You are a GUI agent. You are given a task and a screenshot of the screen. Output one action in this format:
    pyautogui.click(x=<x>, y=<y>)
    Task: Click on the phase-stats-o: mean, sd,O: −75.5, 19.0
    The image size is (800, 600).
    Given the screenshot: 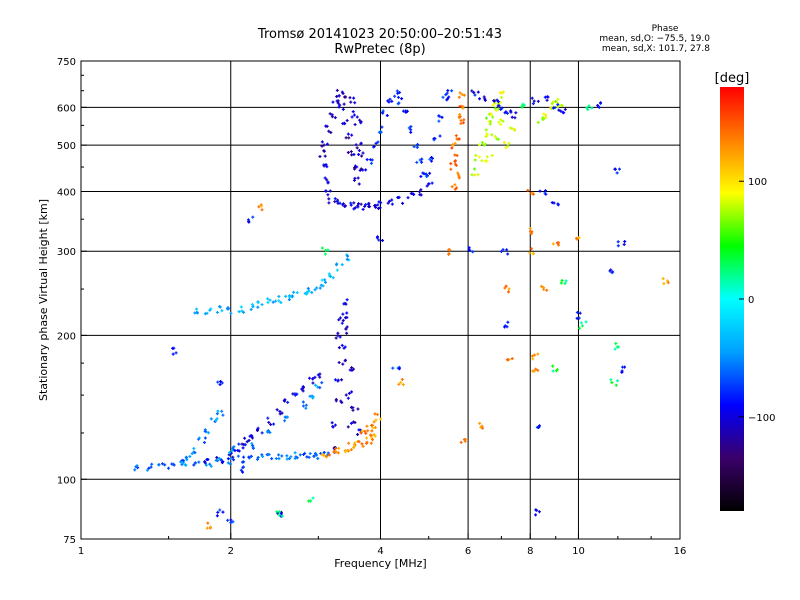 What is the action you would take?
    pyautogui.click(x=654, y=39)
    